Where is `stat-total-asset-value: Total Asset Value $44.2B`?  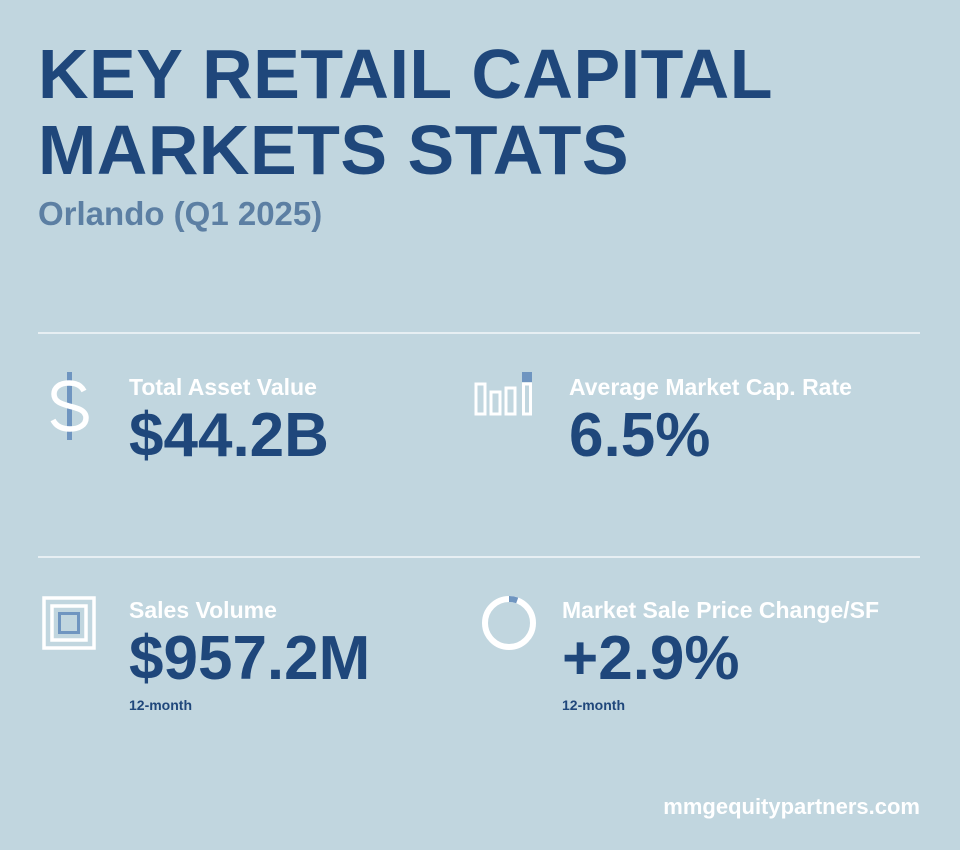
stat-total-asset-value: Total Asset Value $44.2B is located at coordinates (229, 422).